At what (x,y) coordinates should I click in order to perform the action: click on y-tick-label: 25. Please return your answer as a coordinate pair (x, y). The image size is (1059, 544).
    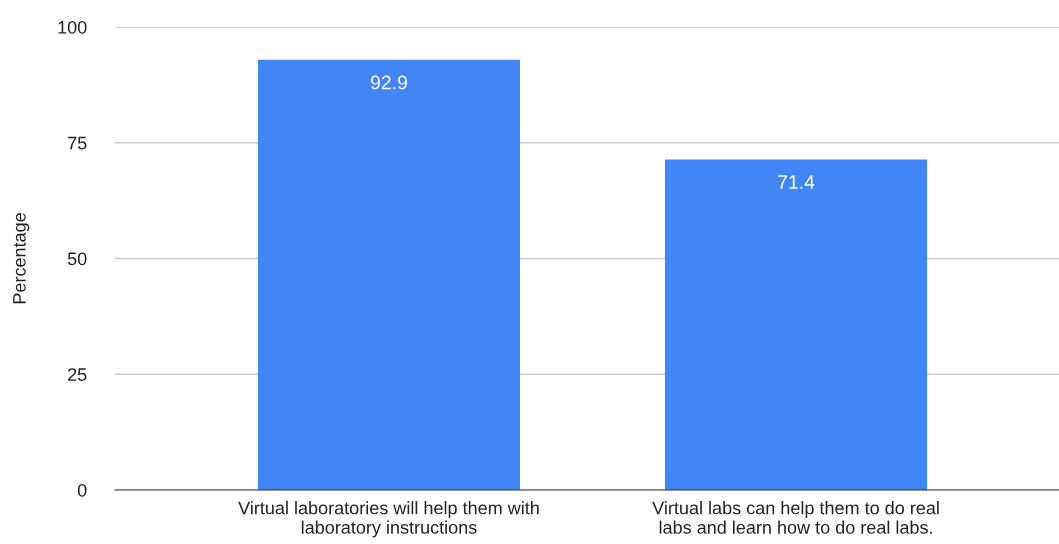
    Looking at the image, I should click on (77, 374).